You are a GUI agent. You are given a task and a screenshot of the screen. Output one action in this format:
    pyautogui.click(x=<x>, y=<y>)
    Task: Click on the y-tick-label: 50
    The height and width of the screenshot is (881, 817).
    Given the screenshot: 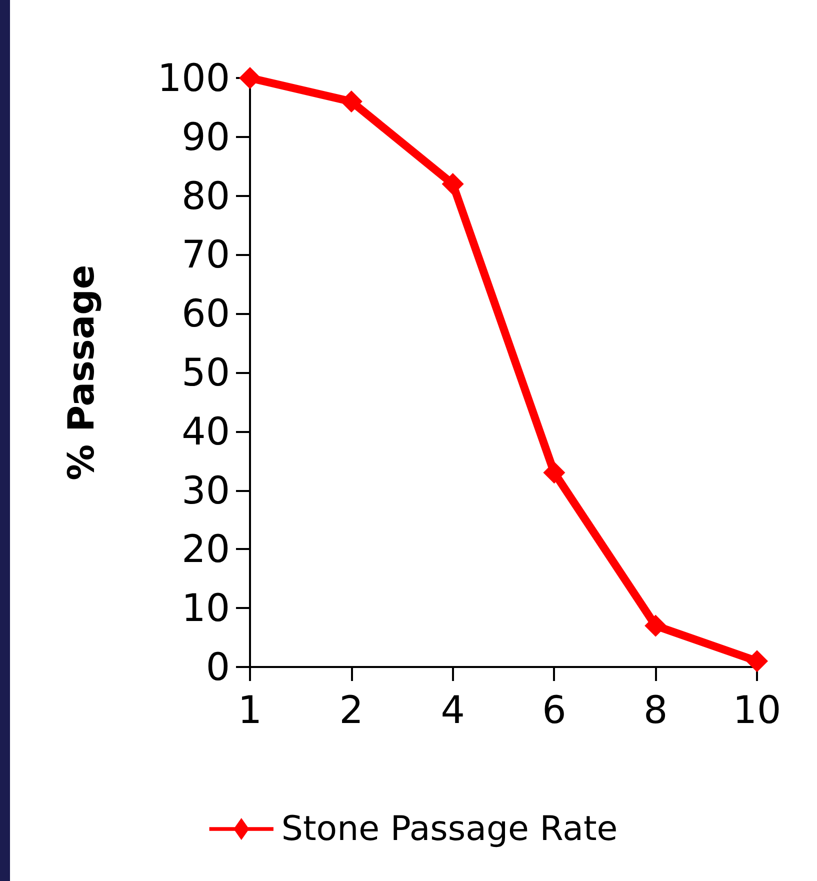 What is the action you would take?
    pyautogui.click(x=206, y=372)
    